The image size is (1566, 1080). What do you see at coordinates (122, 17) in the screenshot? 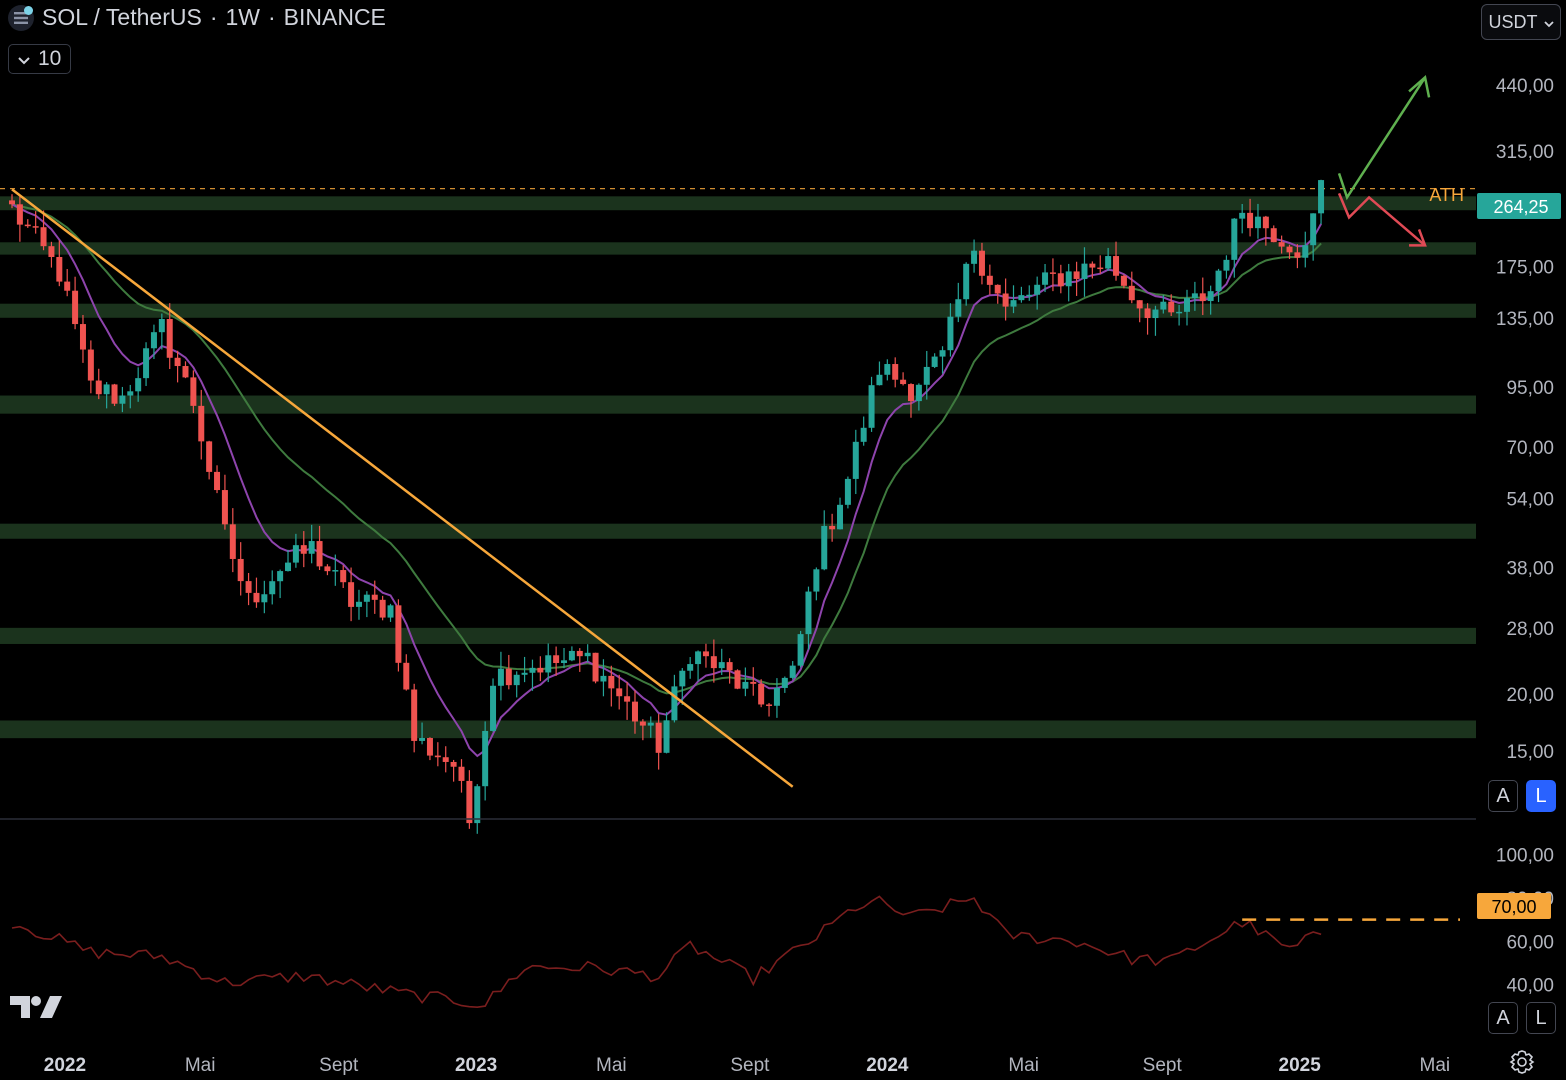
I see `symbol-name: SOL / TetherUS` at bounding box center [122, 17].